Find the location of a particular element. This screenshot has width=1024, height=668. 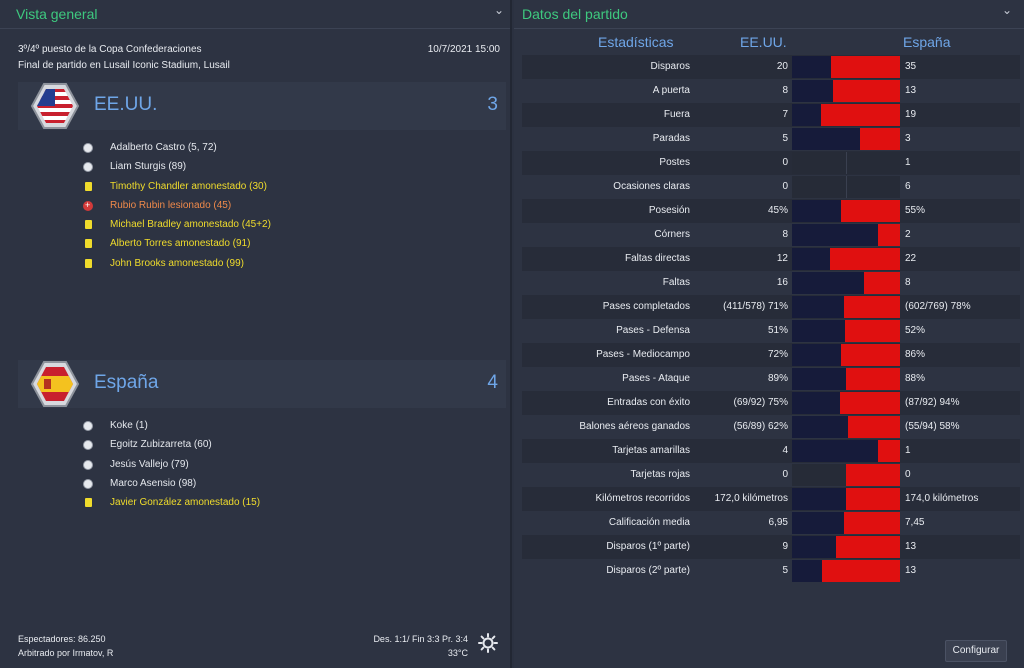

stat-row: Paradas 5 3 is located at coordinates (771, 139).